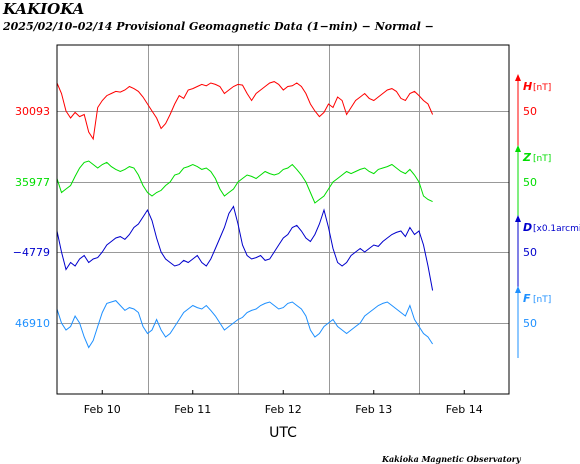 This screenshot has height=464, width=580. I want to click on baseline-value-label: 30093, so click(32, 111).